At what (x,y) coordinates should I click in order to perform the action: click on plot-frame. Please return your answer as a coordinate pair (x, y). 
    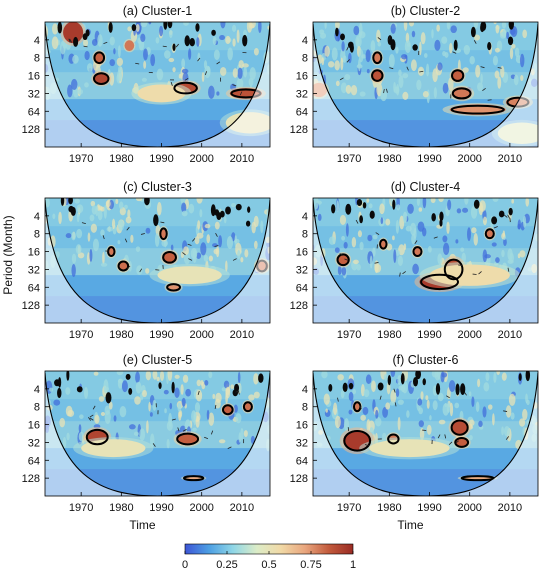
    Looking at the image, I should click on (425, 84).